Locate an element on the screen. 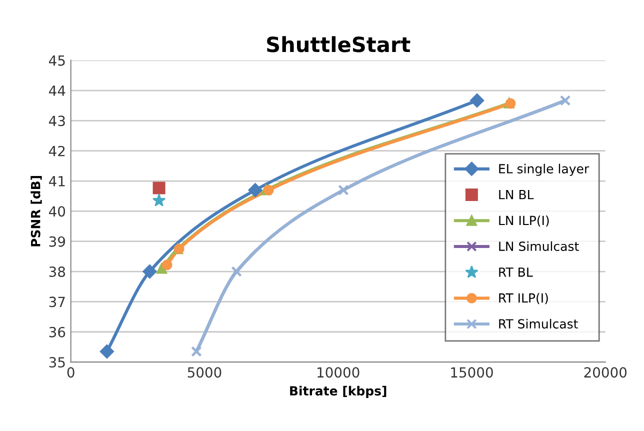 This screenshot has width=644, height=431. y-tick-label: 39 is located at coordinates (57, 241).